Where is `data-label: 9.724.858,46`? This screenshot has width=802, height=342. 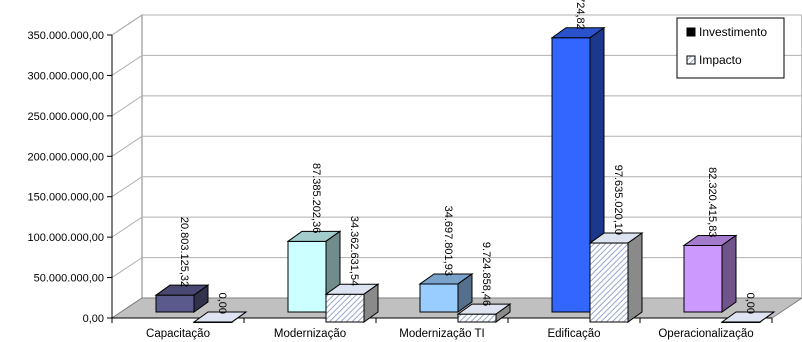
data-label: 9.724.858,46 is located at coordinates (486, 274).